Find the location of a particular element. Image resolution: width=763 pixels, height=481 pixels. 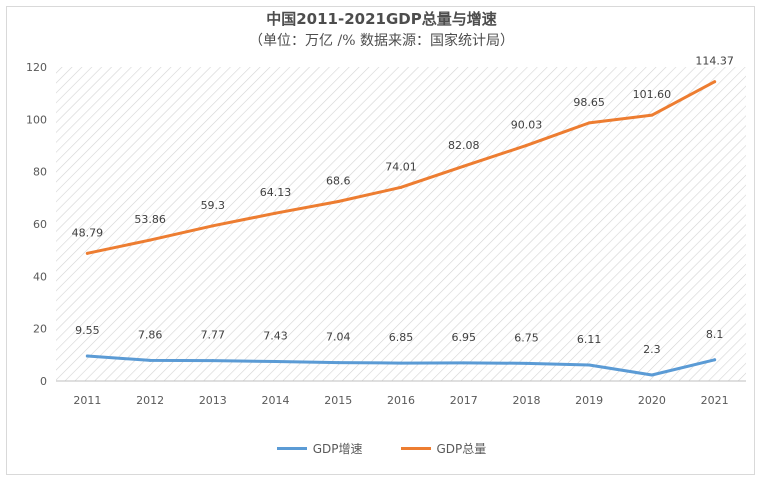

data-label: 98.65 is located at coordinates (589, 102).